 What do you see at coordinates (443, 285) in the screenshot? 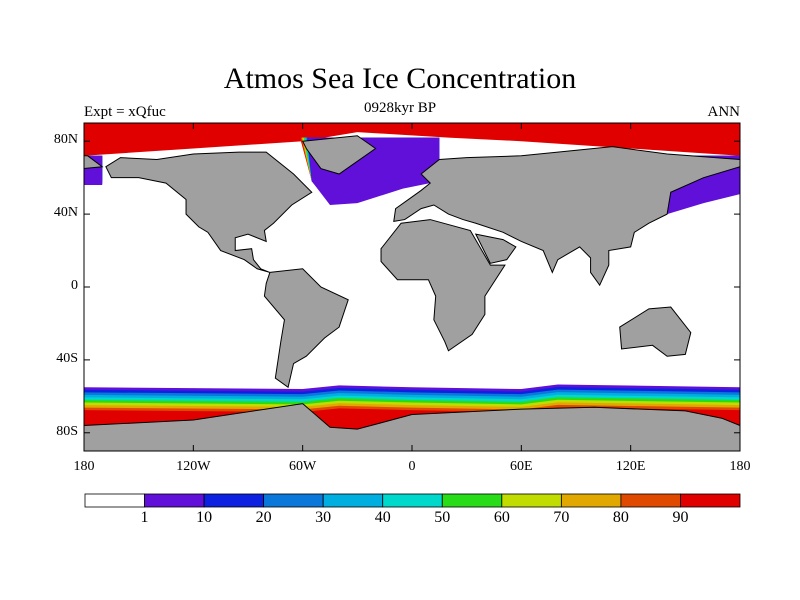
I see `africa-land` at bounding box center [443, 285].